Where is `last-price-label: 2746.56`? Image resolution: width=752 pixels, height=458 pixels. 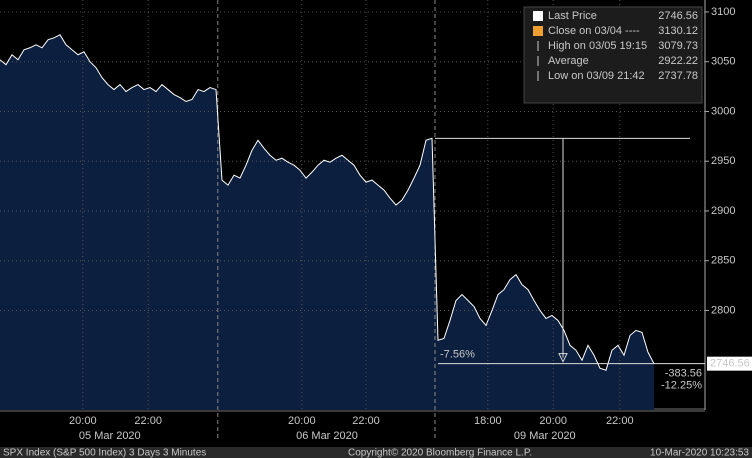
last-price-label: 2746.56 is located at coordinates (730, 364).